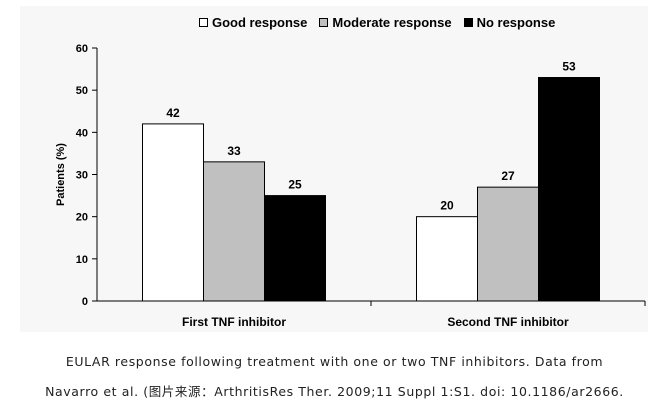  I want to click on legend-item-good: Good response, so click(253, 22).